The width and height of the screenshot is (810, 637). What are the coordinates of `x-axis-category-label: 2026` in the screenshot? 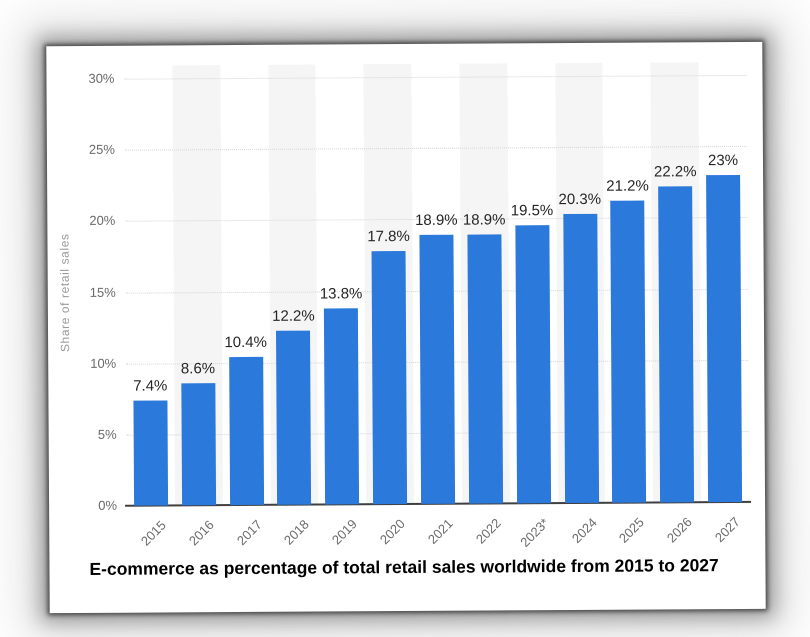 It's located at (680, 530).